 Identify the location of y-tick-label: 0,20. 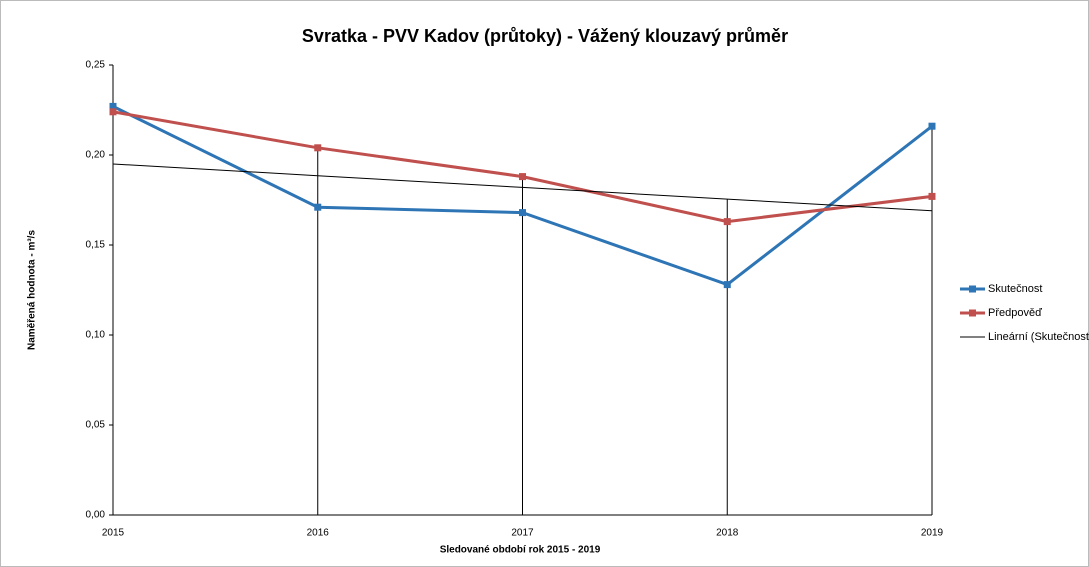
(96, 155).